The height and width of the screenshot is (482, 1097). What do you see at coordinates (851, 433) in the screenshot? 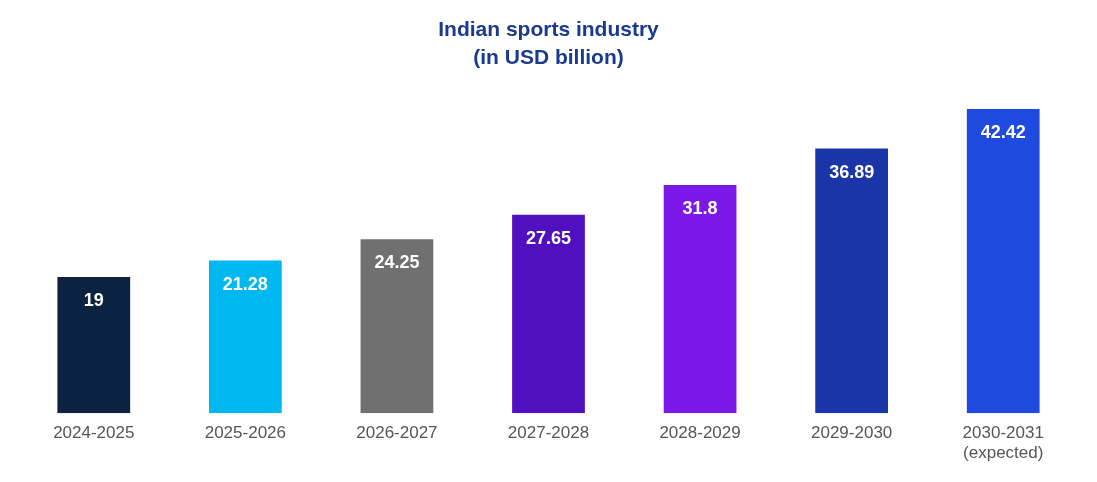
I see `x-tick-label: 2029-2030` at bounding box center [851, 433].